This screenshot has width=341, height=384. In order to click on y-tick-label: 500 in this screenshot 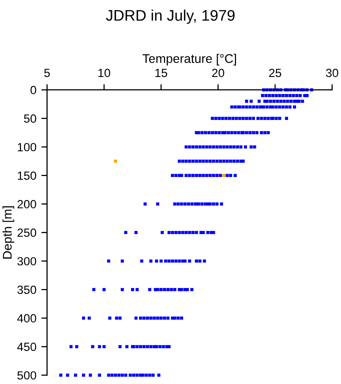, I will do `click(26, 375)`.